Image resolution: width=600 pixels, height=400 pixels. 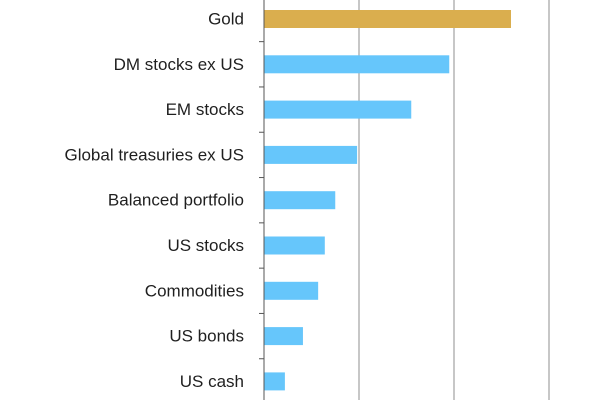 I want to click on category-label-us-cash: US cash, so click(x=212, y=381).